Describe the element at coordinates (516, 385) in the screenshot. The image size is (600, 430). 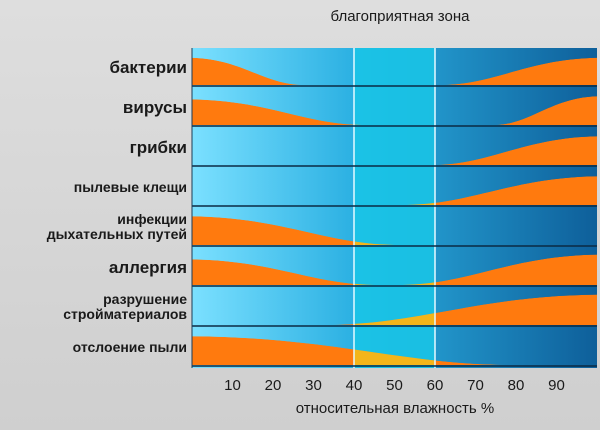
I see `x-tick-label: 80` at that location.